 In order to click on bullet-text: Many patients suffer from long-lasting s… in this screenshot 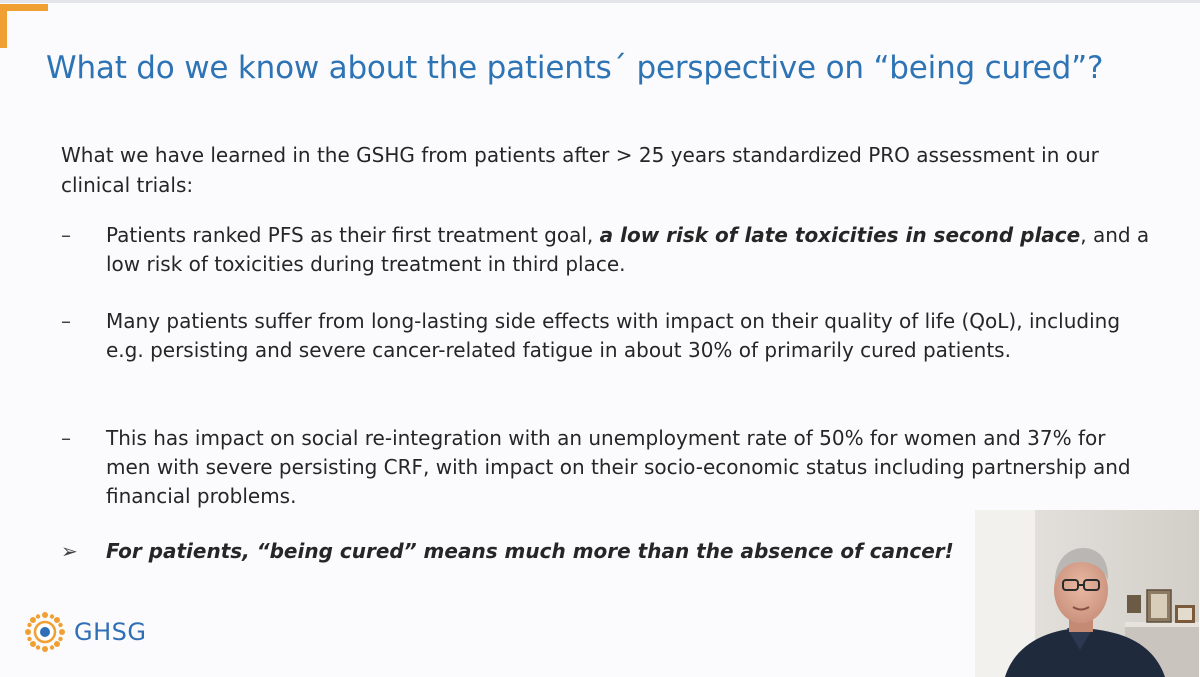, I will do `click(613, 335)`.